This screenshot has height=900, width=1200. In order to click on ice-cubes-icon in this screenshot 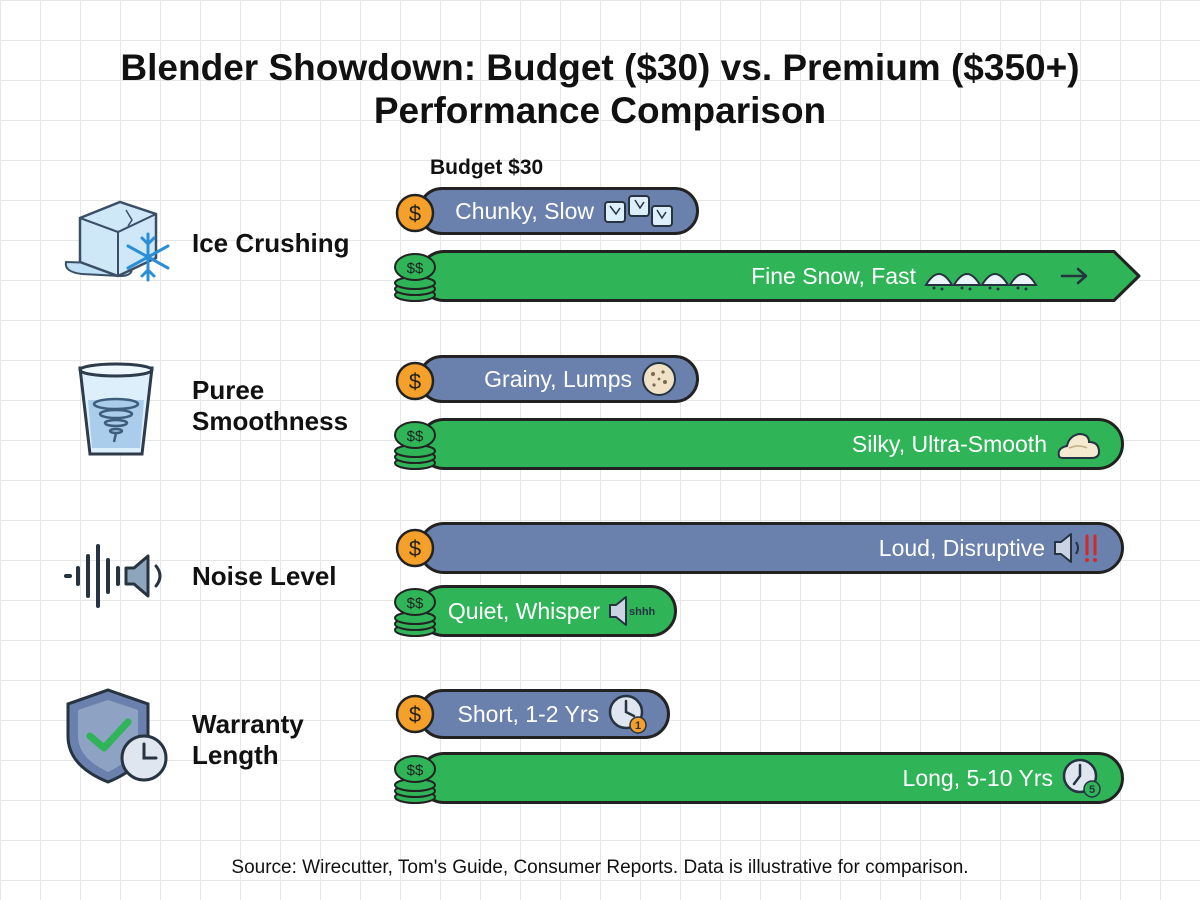, I will do `click(640, 211)`.